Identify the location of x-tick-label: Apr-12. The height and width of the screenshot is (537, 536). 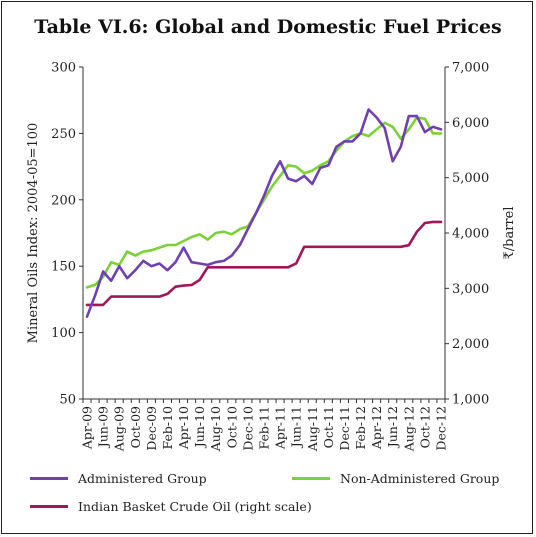
(376, 428).